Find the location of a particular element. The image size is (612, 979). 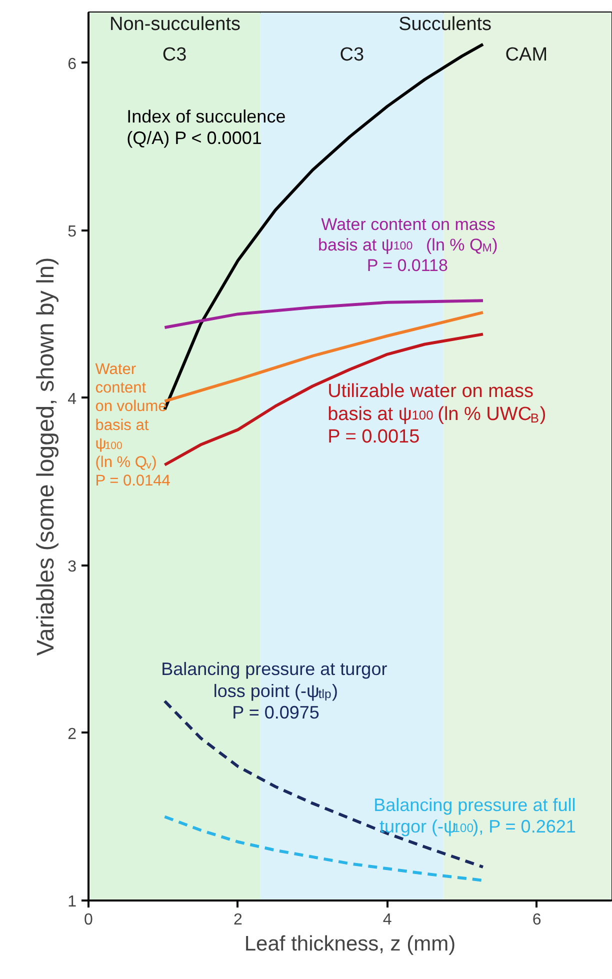

annotation: Non-succulents is located at coordinates (175, 25).